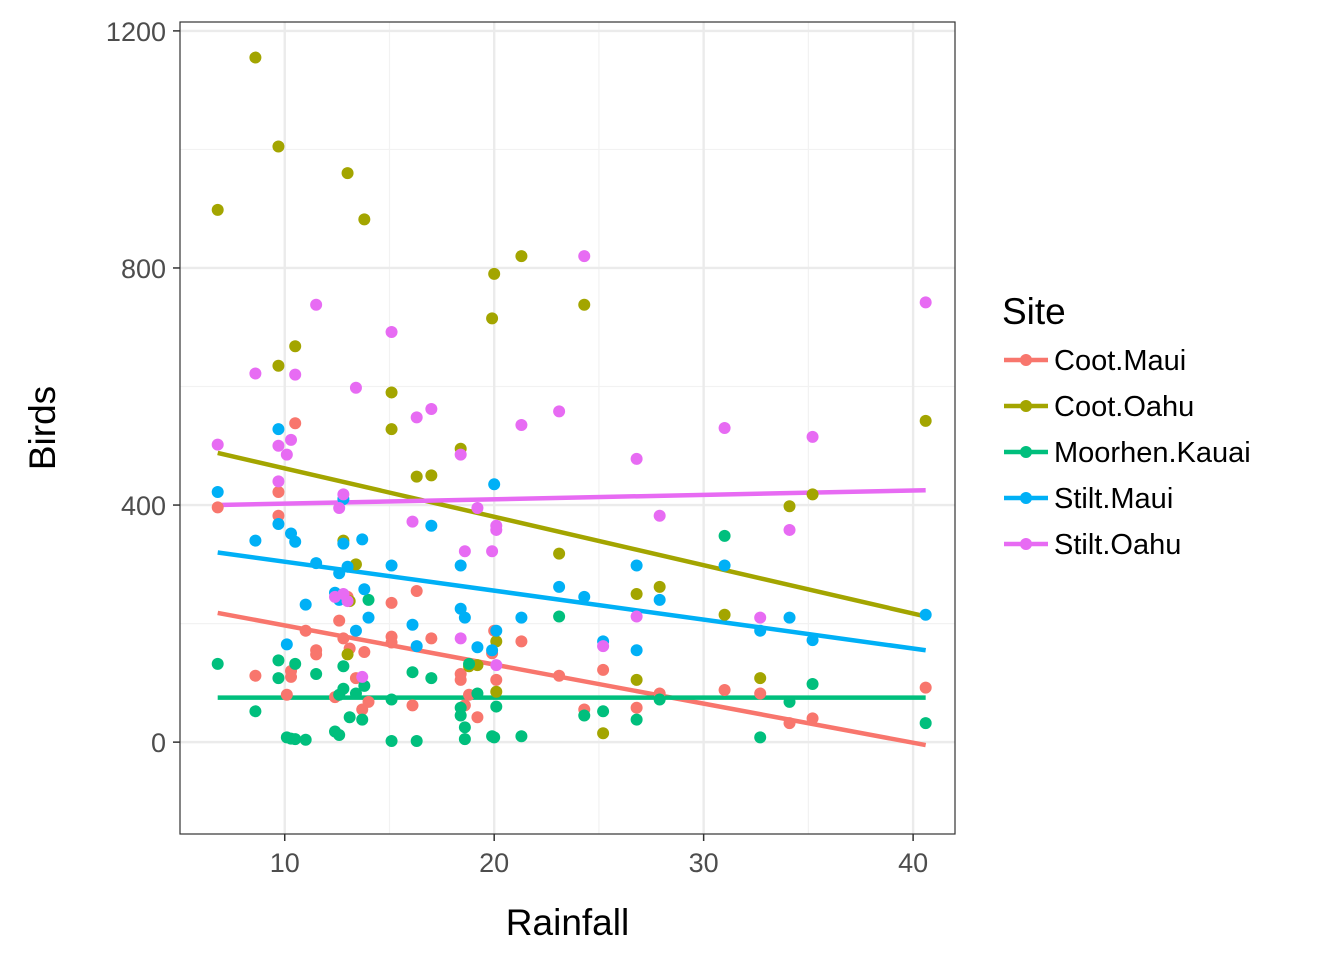 This screenshot has width=1344, height=960. Describe the element at coordinates (494, 863) in the screenshot. I see `x-tick-label: 20` at that location.